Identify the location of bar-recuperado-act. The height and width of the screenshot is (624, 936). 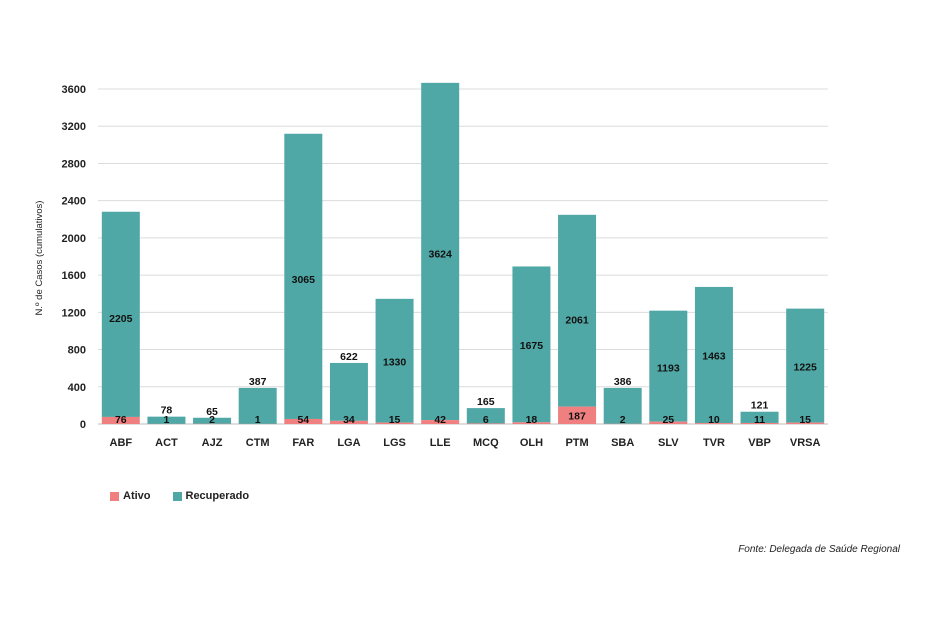
(166, 420).